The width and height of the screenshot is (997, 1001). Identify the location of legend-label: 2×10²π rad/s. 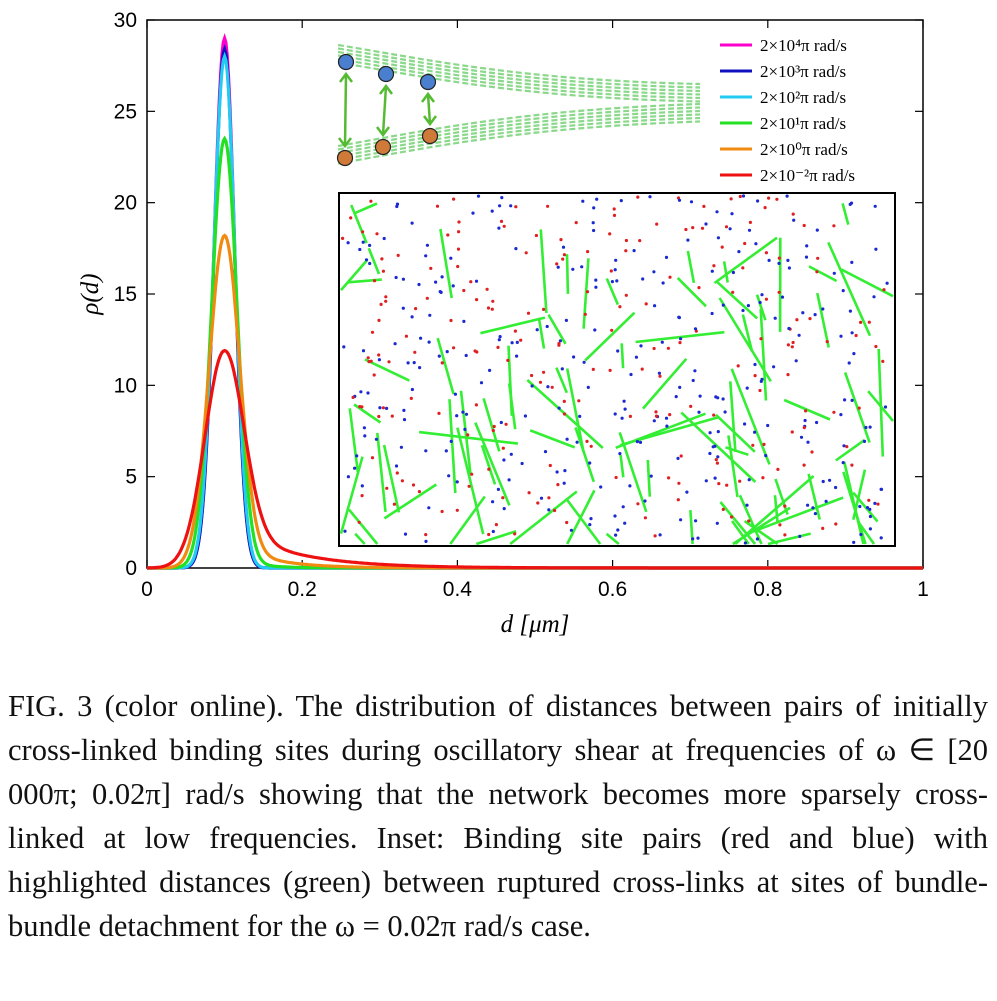
(803, 97).